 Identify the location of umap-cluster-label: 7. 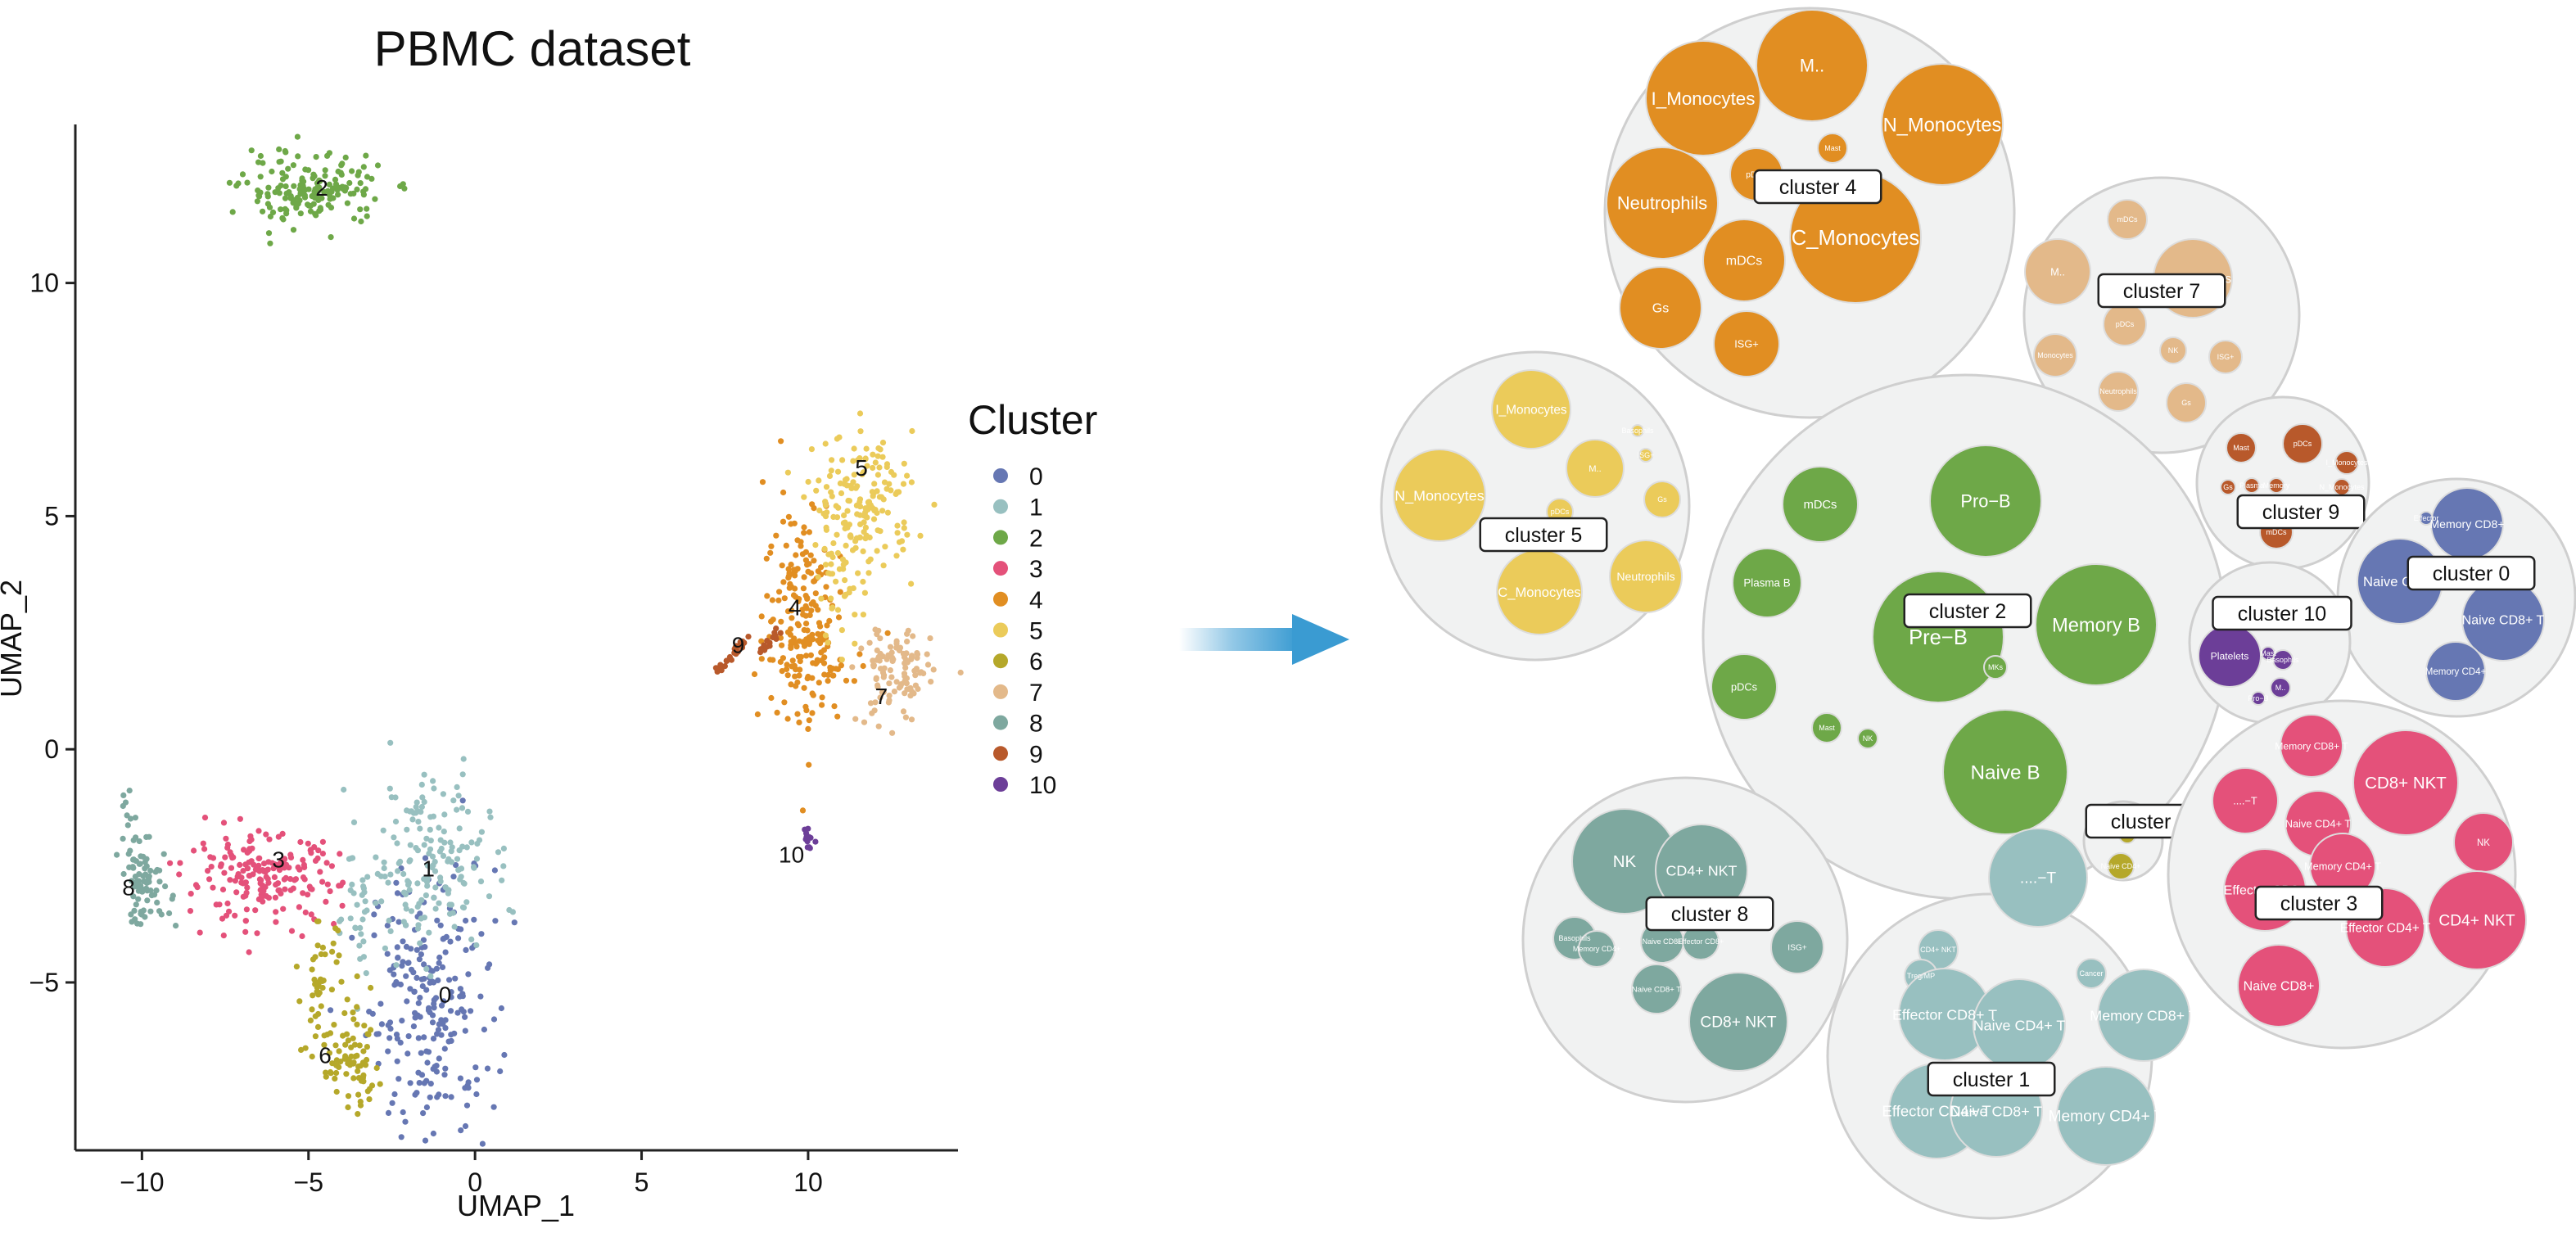
(881, 697).